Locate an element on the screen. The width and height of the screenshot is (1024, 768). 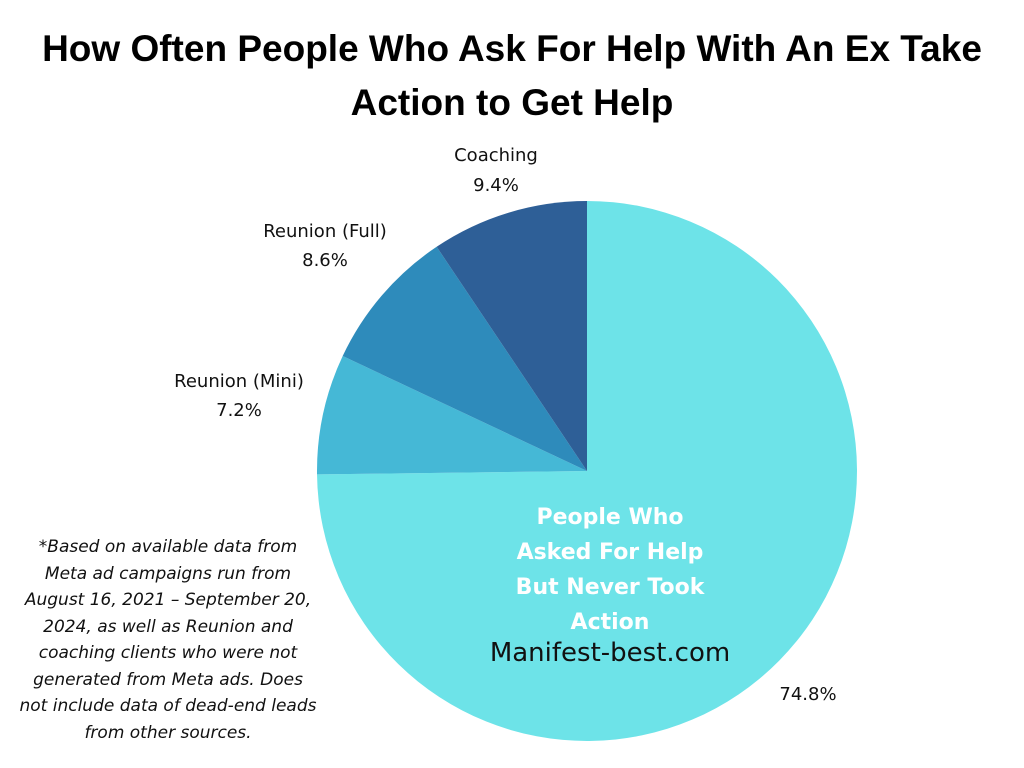
value-label: 74.8% is located at coordinates (807, 694).